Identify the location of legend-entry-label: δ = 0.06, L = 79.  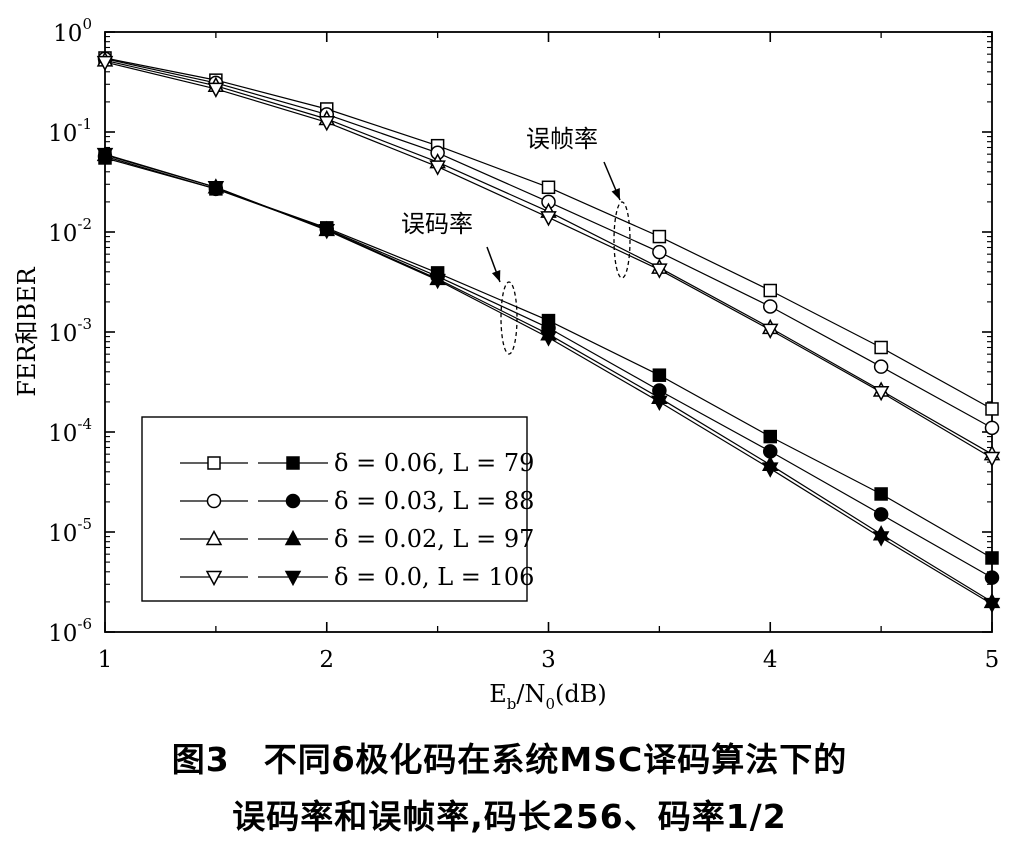
(434, 463).